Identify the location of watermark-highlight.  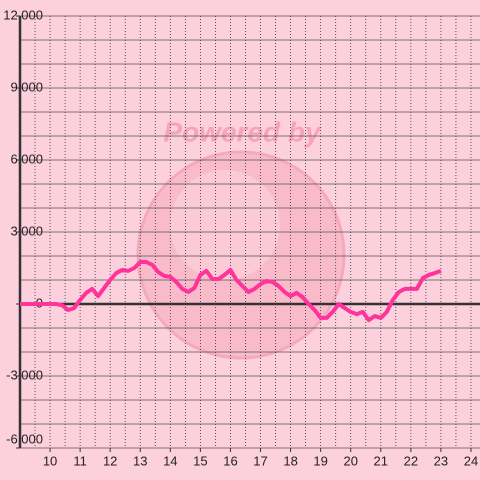
(225, 225).